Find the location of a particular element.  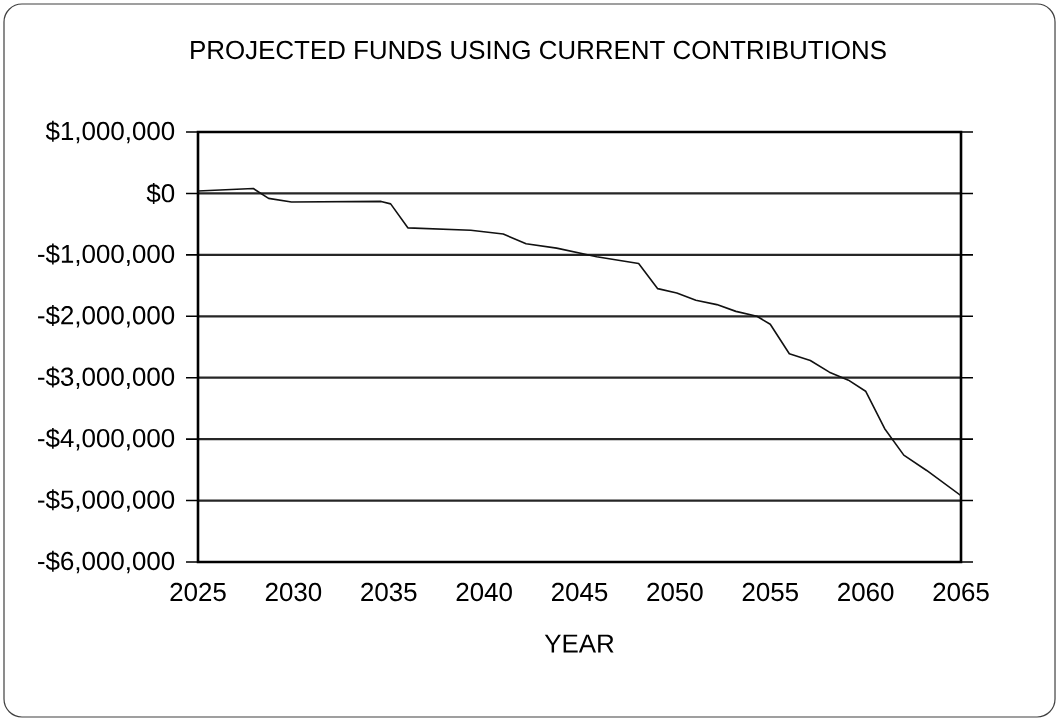

y-tick-label: -$6,000,000 is located at coordinates (106, 562).